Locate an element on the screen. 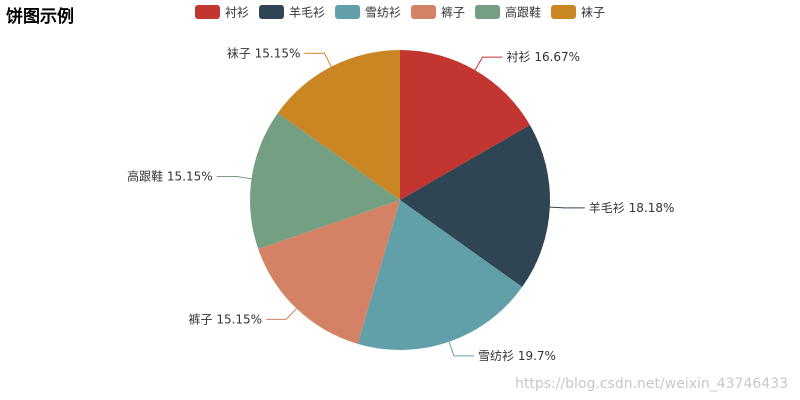 The height and width of the screenshot is (400, 800). pie-label-1: 衬衫 16.67% is located at coordinates (544, 57).